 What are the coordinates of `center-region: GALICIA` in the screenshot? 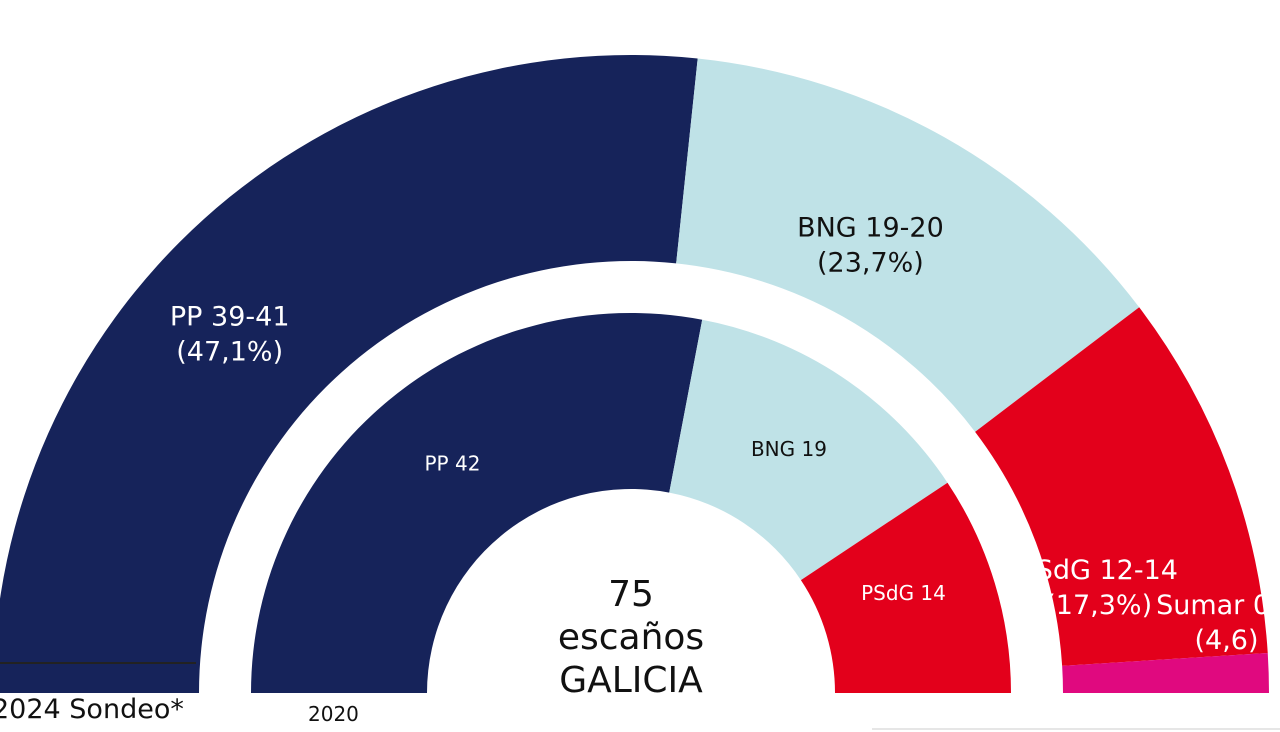 It's located at (631, 680).